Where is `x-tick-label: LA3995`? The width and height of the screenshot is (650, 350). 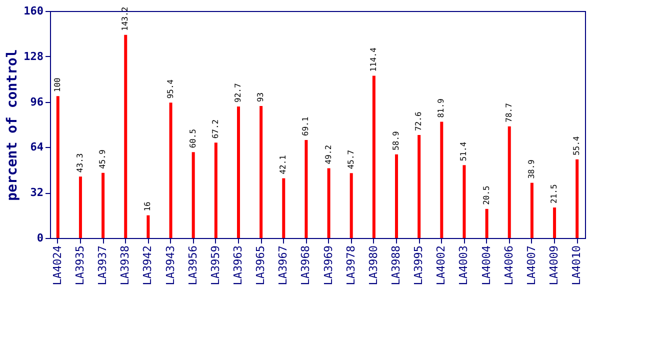 x-tick-label: LA3995 is located at coordinates (419, 266).